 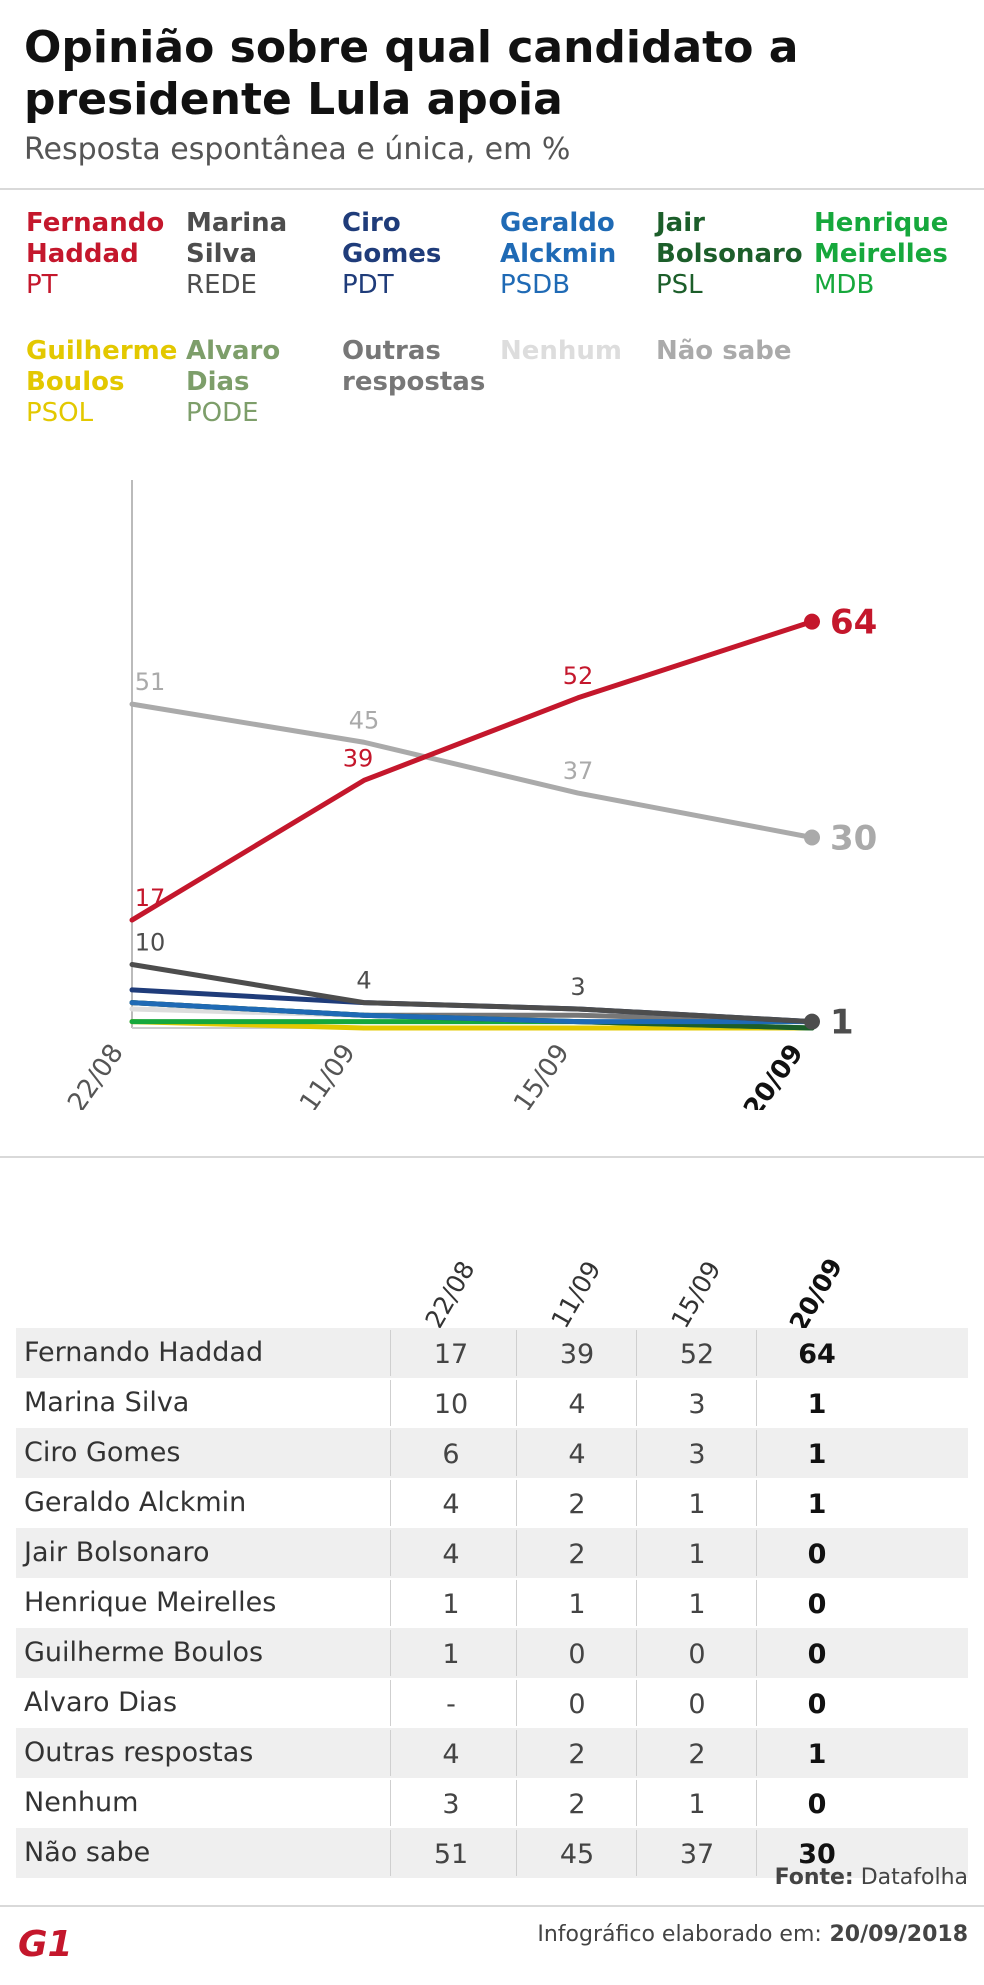 I want to click on table-cell: 17, so click(x=450, y=1353).